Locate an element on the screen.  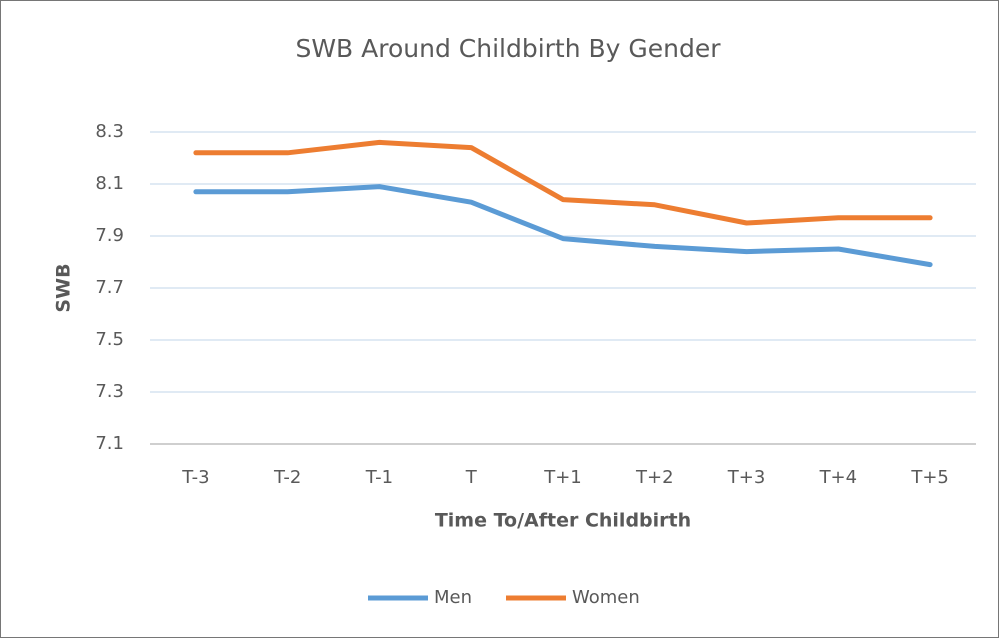
y-tick-label: 7.7 is located at coordinates (109, 287).